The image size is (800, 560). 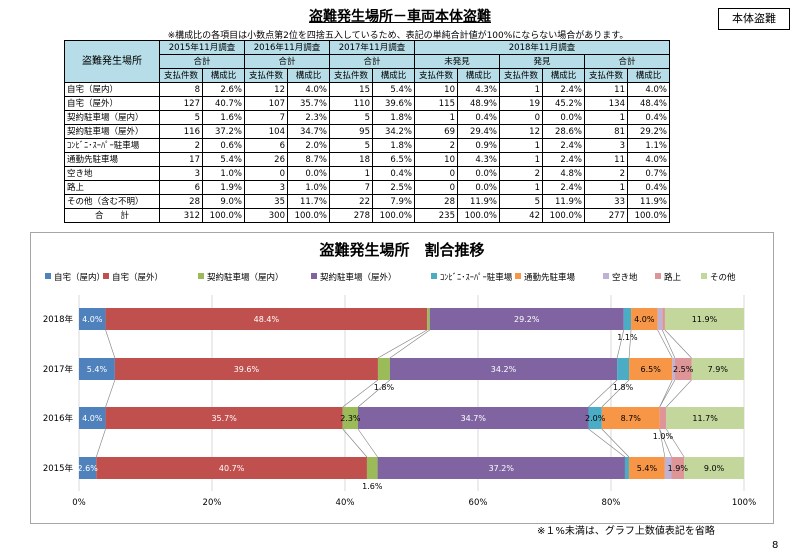 What do you see at coordinates (351, 131) in the screenshot?
I see `count-cell: 95` at bounding box center [351, 131].